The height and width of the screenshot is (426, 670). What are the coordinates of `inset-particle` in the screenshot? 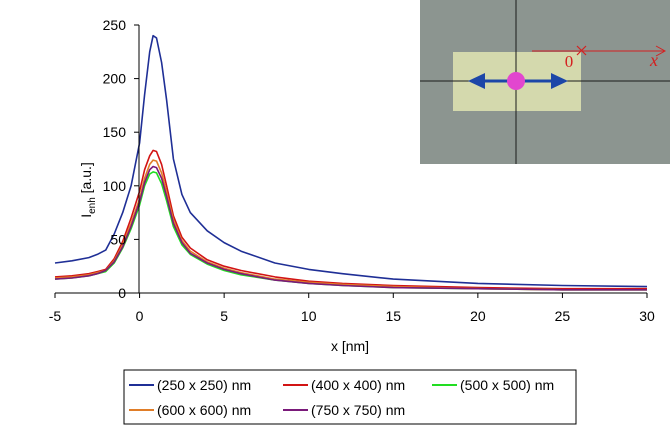 It's located at (516, 81).